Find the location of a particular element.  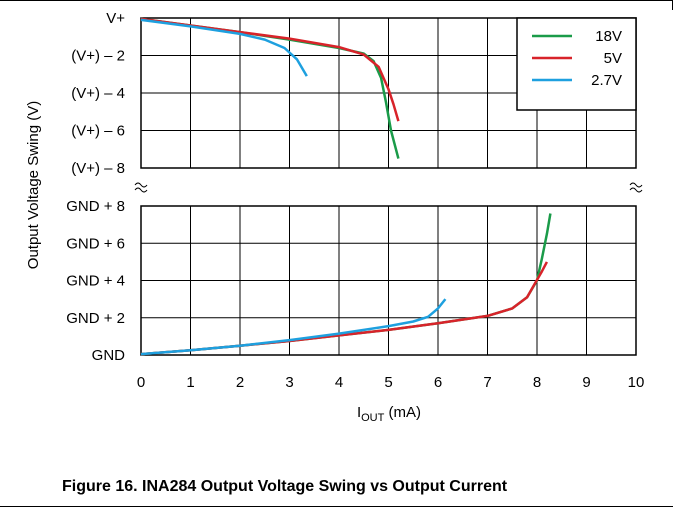

x-axis-label-sub: OUT is located at coordinates (373, 418).